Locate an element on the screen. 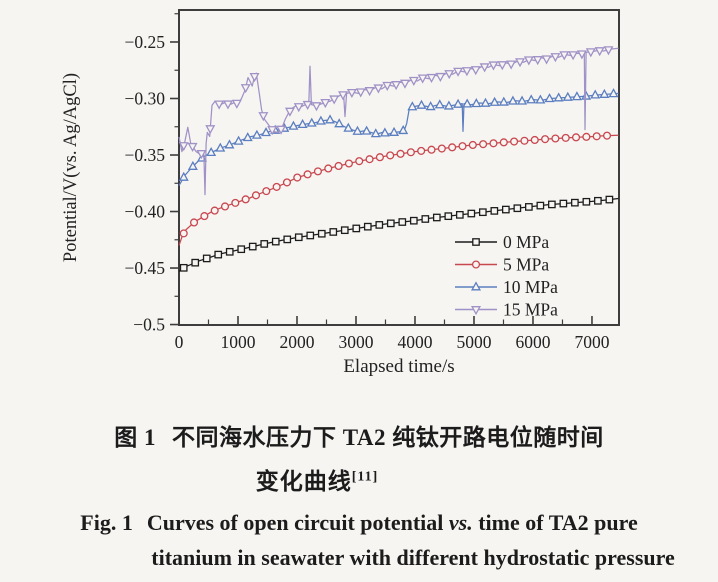 The image size is (718, 582). series-line-0-mpa is located at coordinates (398, 234).